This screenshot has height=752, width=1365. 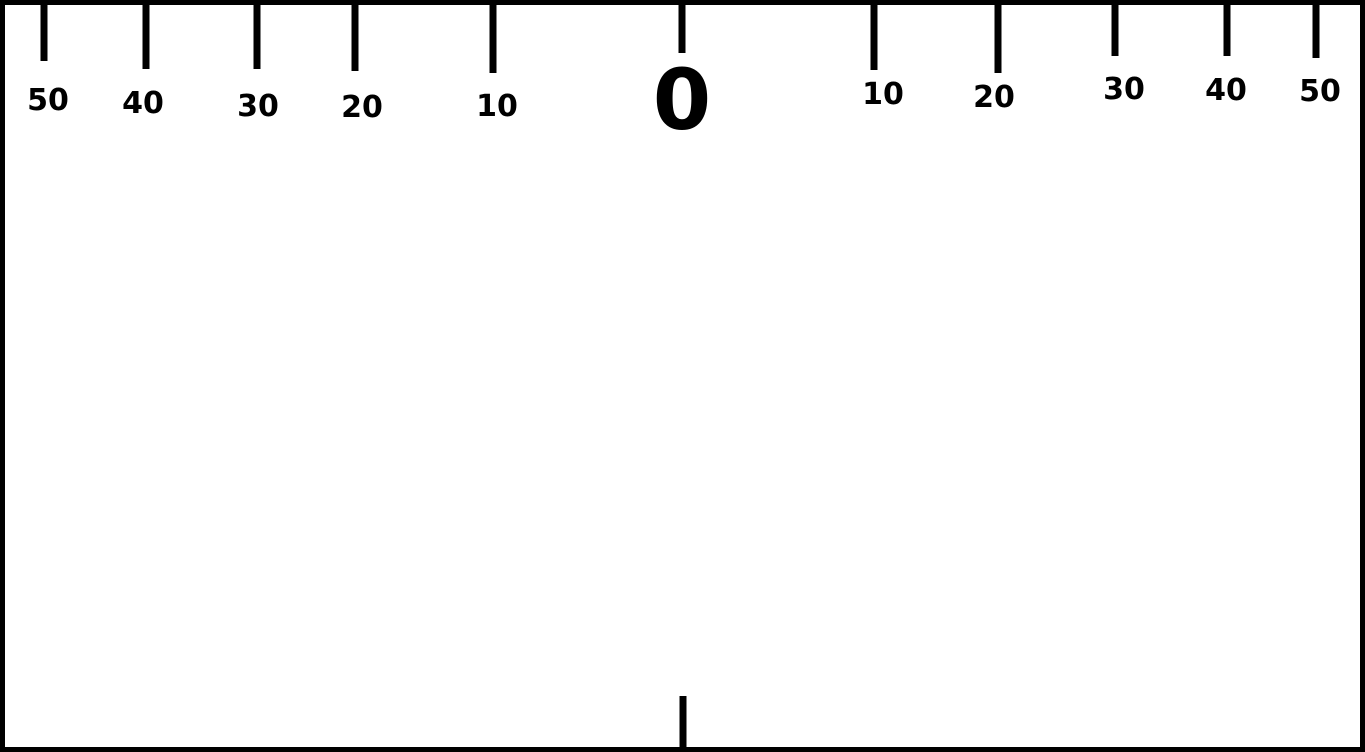 What do you see at coordinates (258, 106) in the screenshot?
I see `tick-label-left-30: 30` at bounding box center [258, 106].